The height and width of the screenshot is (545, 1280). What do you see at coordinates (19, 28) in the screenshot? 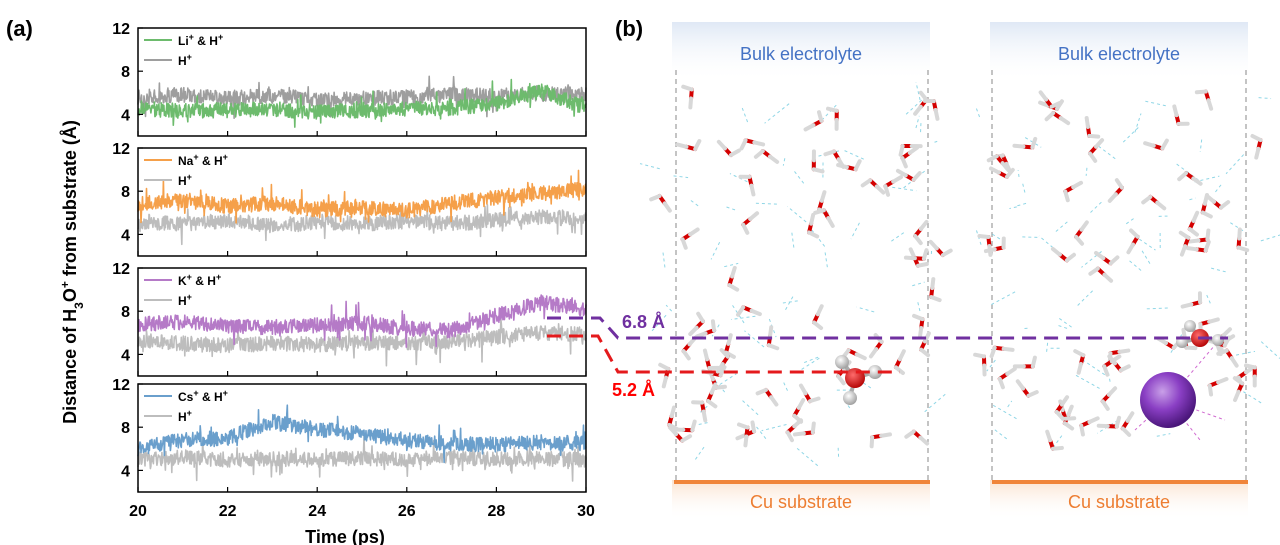
I see `panel-a-label: (a)` at bounding box center [19, 28].